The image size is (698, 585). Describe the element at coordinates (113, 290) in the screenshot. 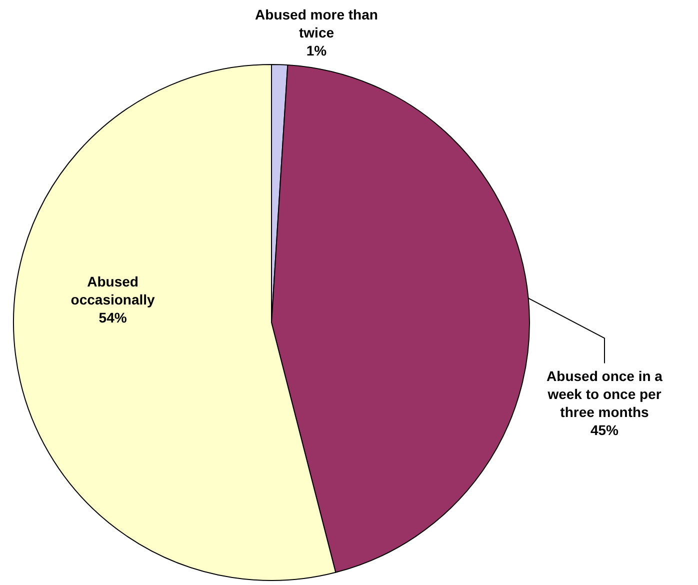

I see `slice-label: Abused occasionally` at that location.